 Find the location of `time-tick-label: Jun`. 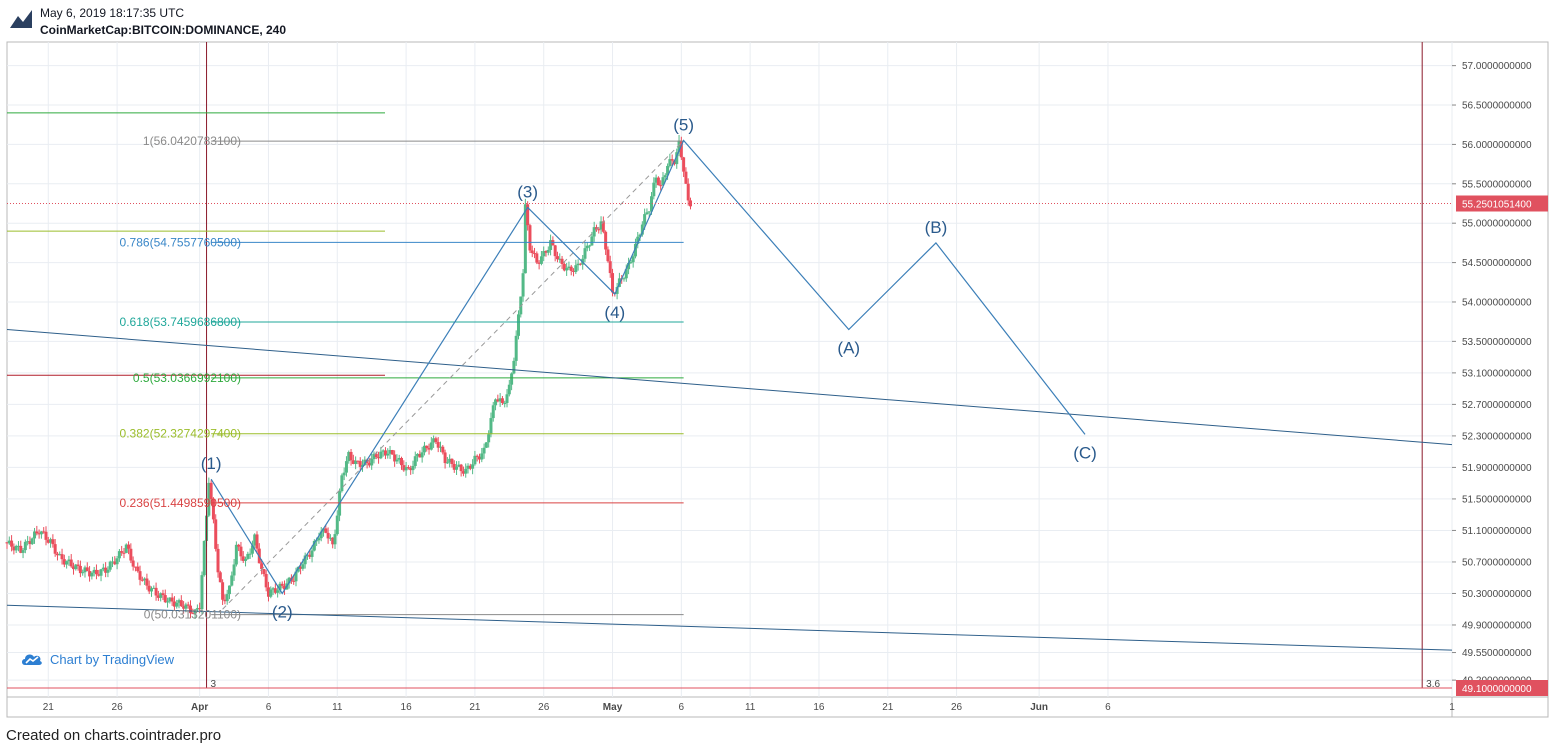

time-tick-label: Jun is located at coordinates (1039, 707).